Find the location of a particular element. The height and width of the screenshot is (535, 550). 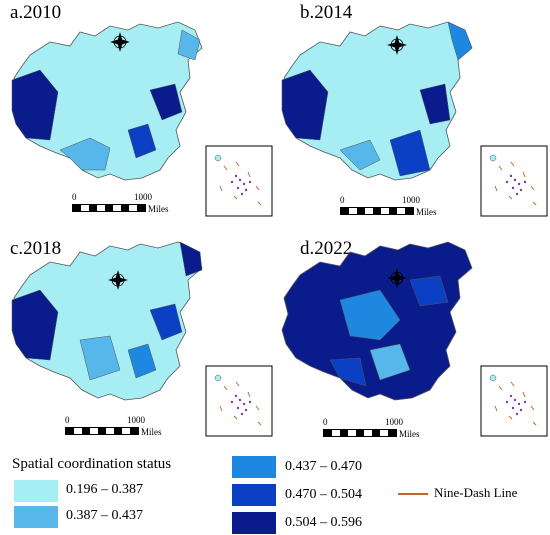

nine-dash-line-label: Nine-Dash Line is located at coordinates (476, 492).